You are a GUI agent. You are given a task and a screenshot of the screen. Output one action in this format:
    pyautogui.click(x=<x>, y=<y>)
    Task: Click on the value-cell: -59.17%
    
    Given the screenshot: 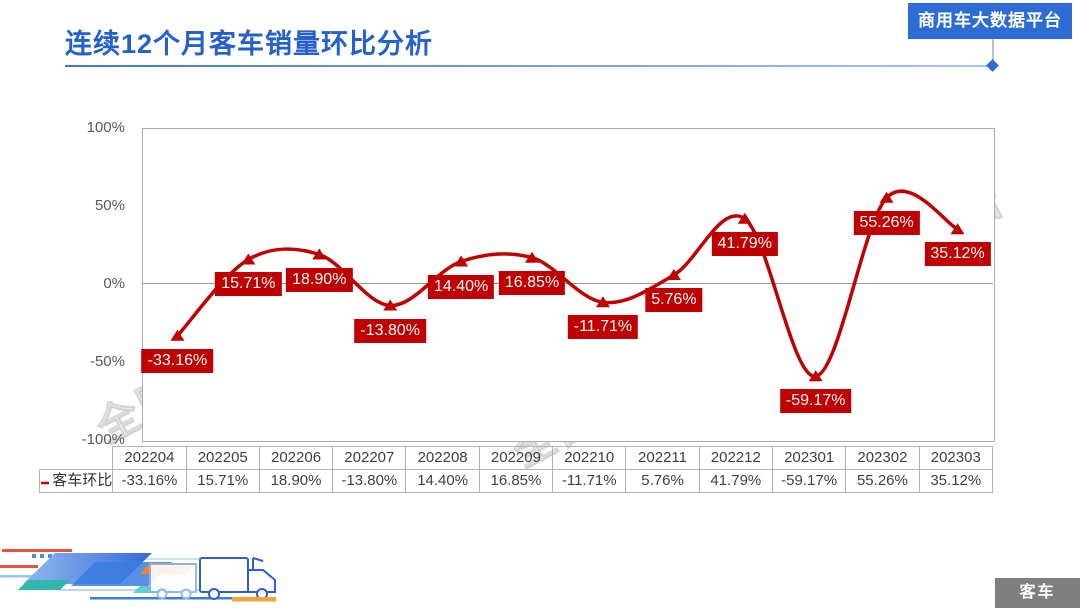 What is the action you would take?
    pyautogui.click(x=809, y=481)
    